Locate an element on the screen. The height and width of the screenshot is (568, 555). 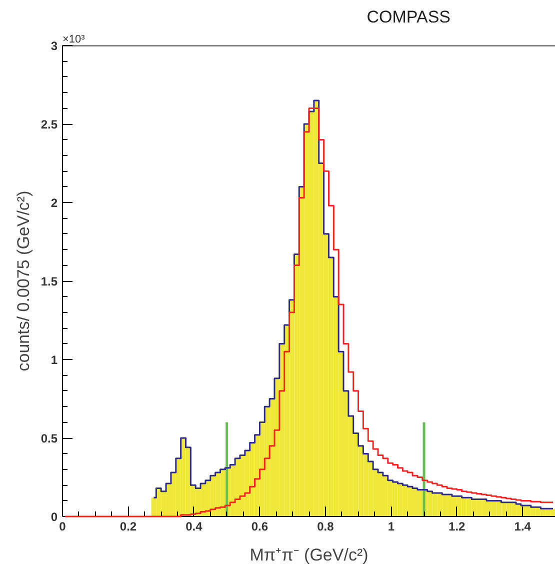
y-tick-label: 0.5 is located at coordinates (49, 439).